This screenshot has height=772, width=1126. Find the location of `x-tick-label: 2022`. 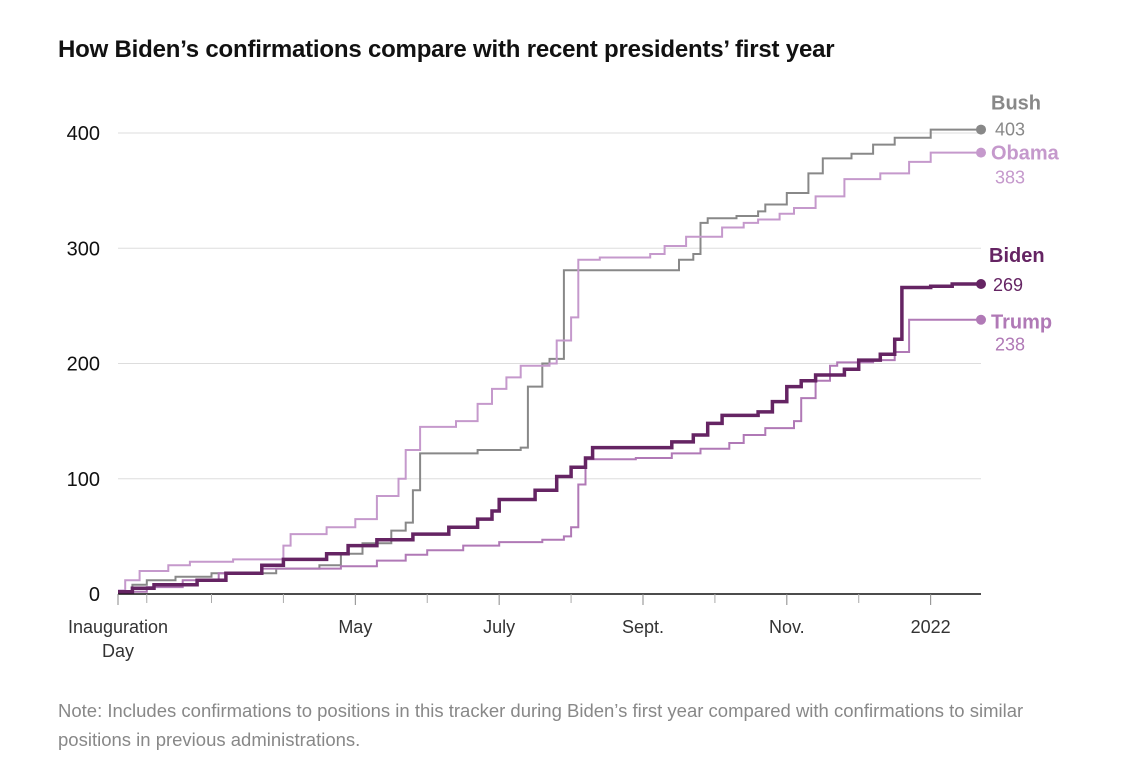

x-tick-label: 2022 is located at coordinates (931, 627).